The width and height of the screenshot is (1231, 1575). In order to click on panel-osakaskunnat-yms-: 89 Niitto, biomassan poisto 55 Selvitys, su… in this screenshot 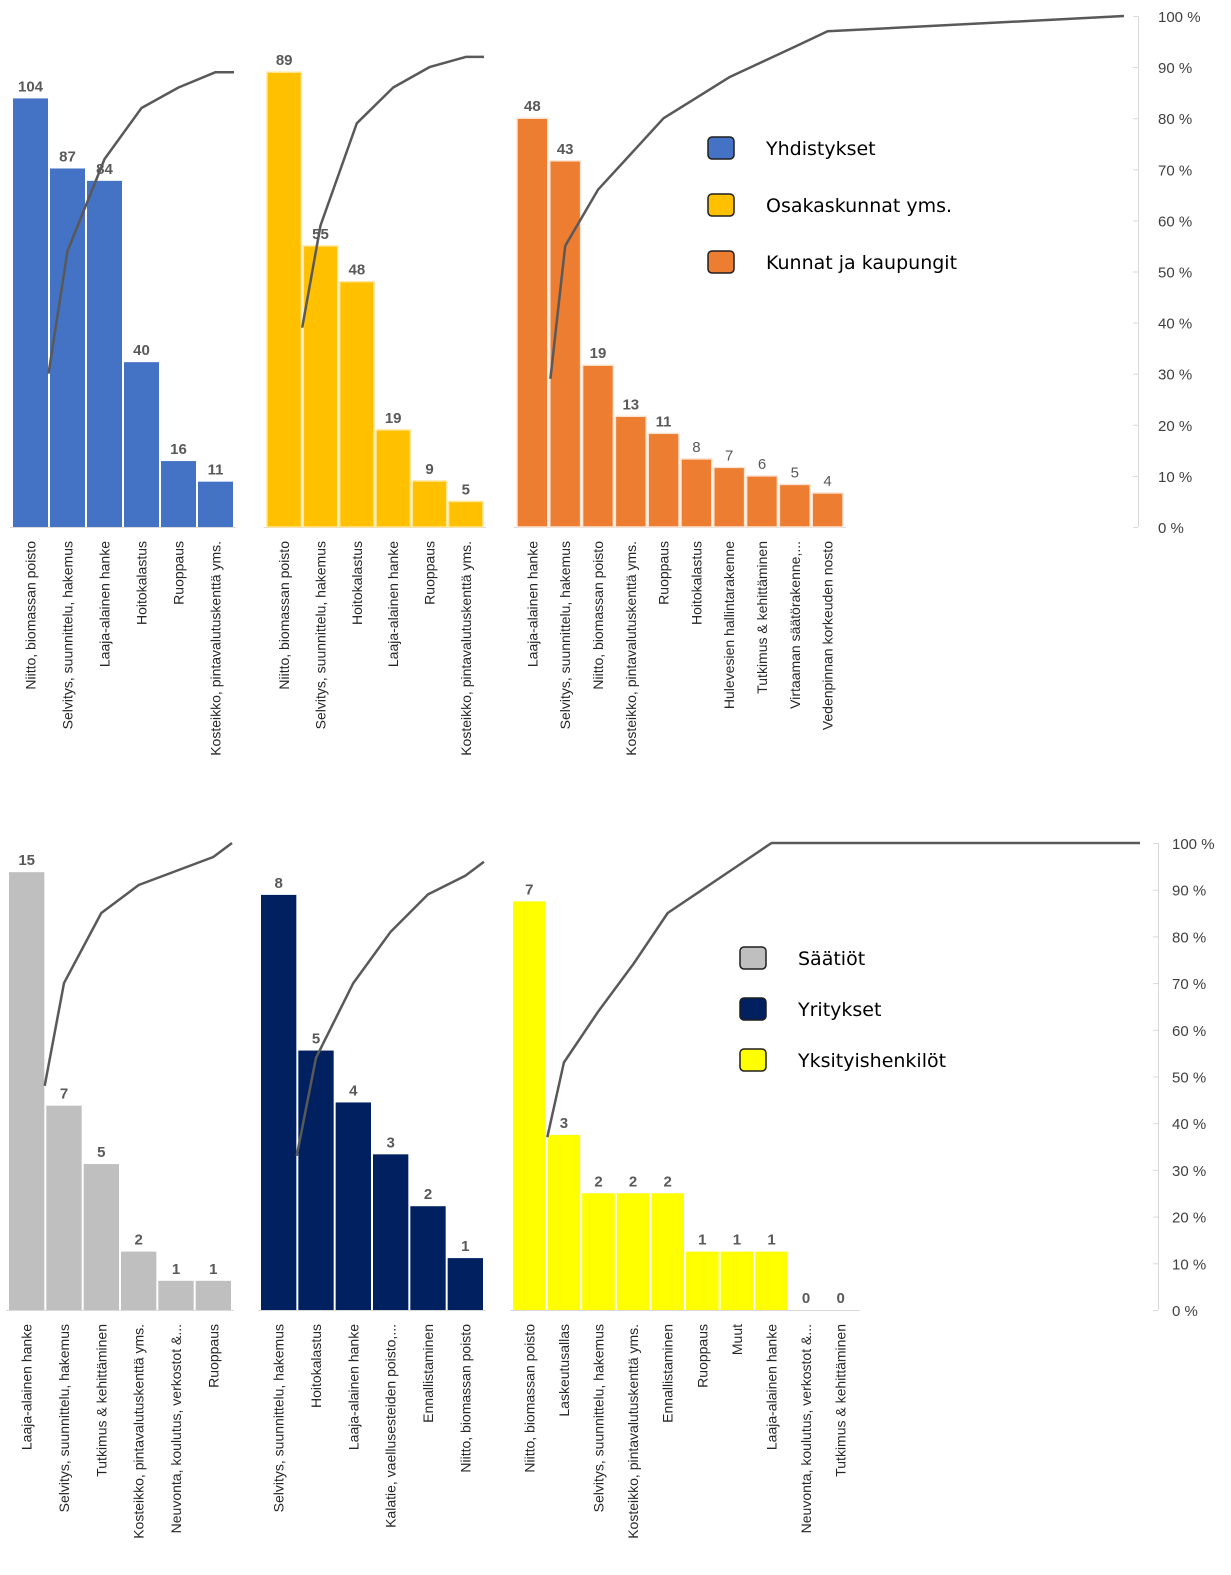, I will do `click(375, 404)`.